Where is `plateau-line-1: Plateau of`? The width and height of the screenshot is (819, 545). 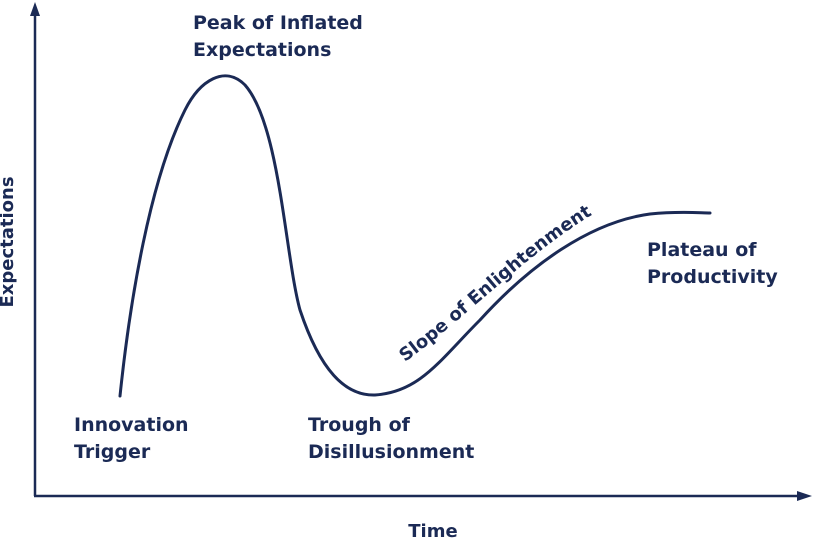 plateau-line-1: Plateau of is located at coordinates (702, 250).